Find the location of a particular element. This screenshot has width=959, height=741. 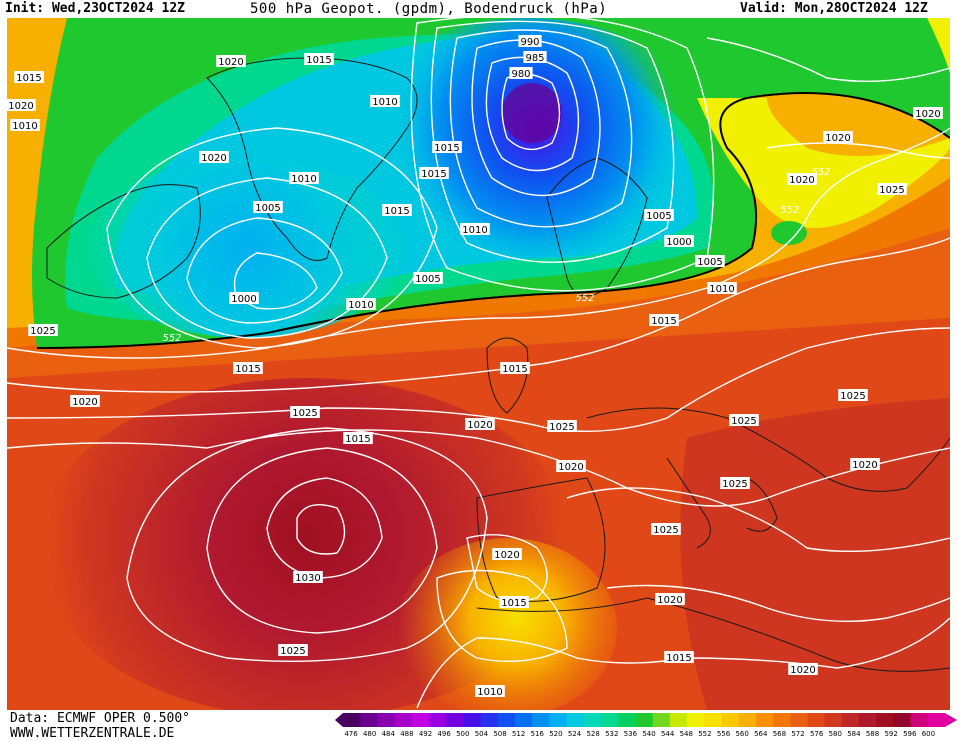

legend-tick-label: 536 is located at coordinates (630, 734).